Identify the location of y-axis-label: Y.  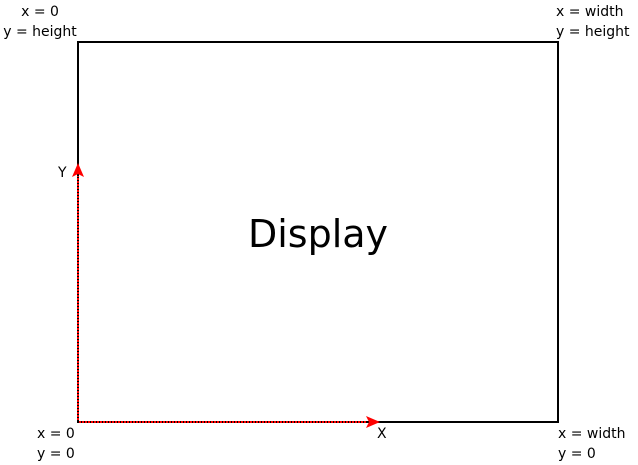
(62, 173).